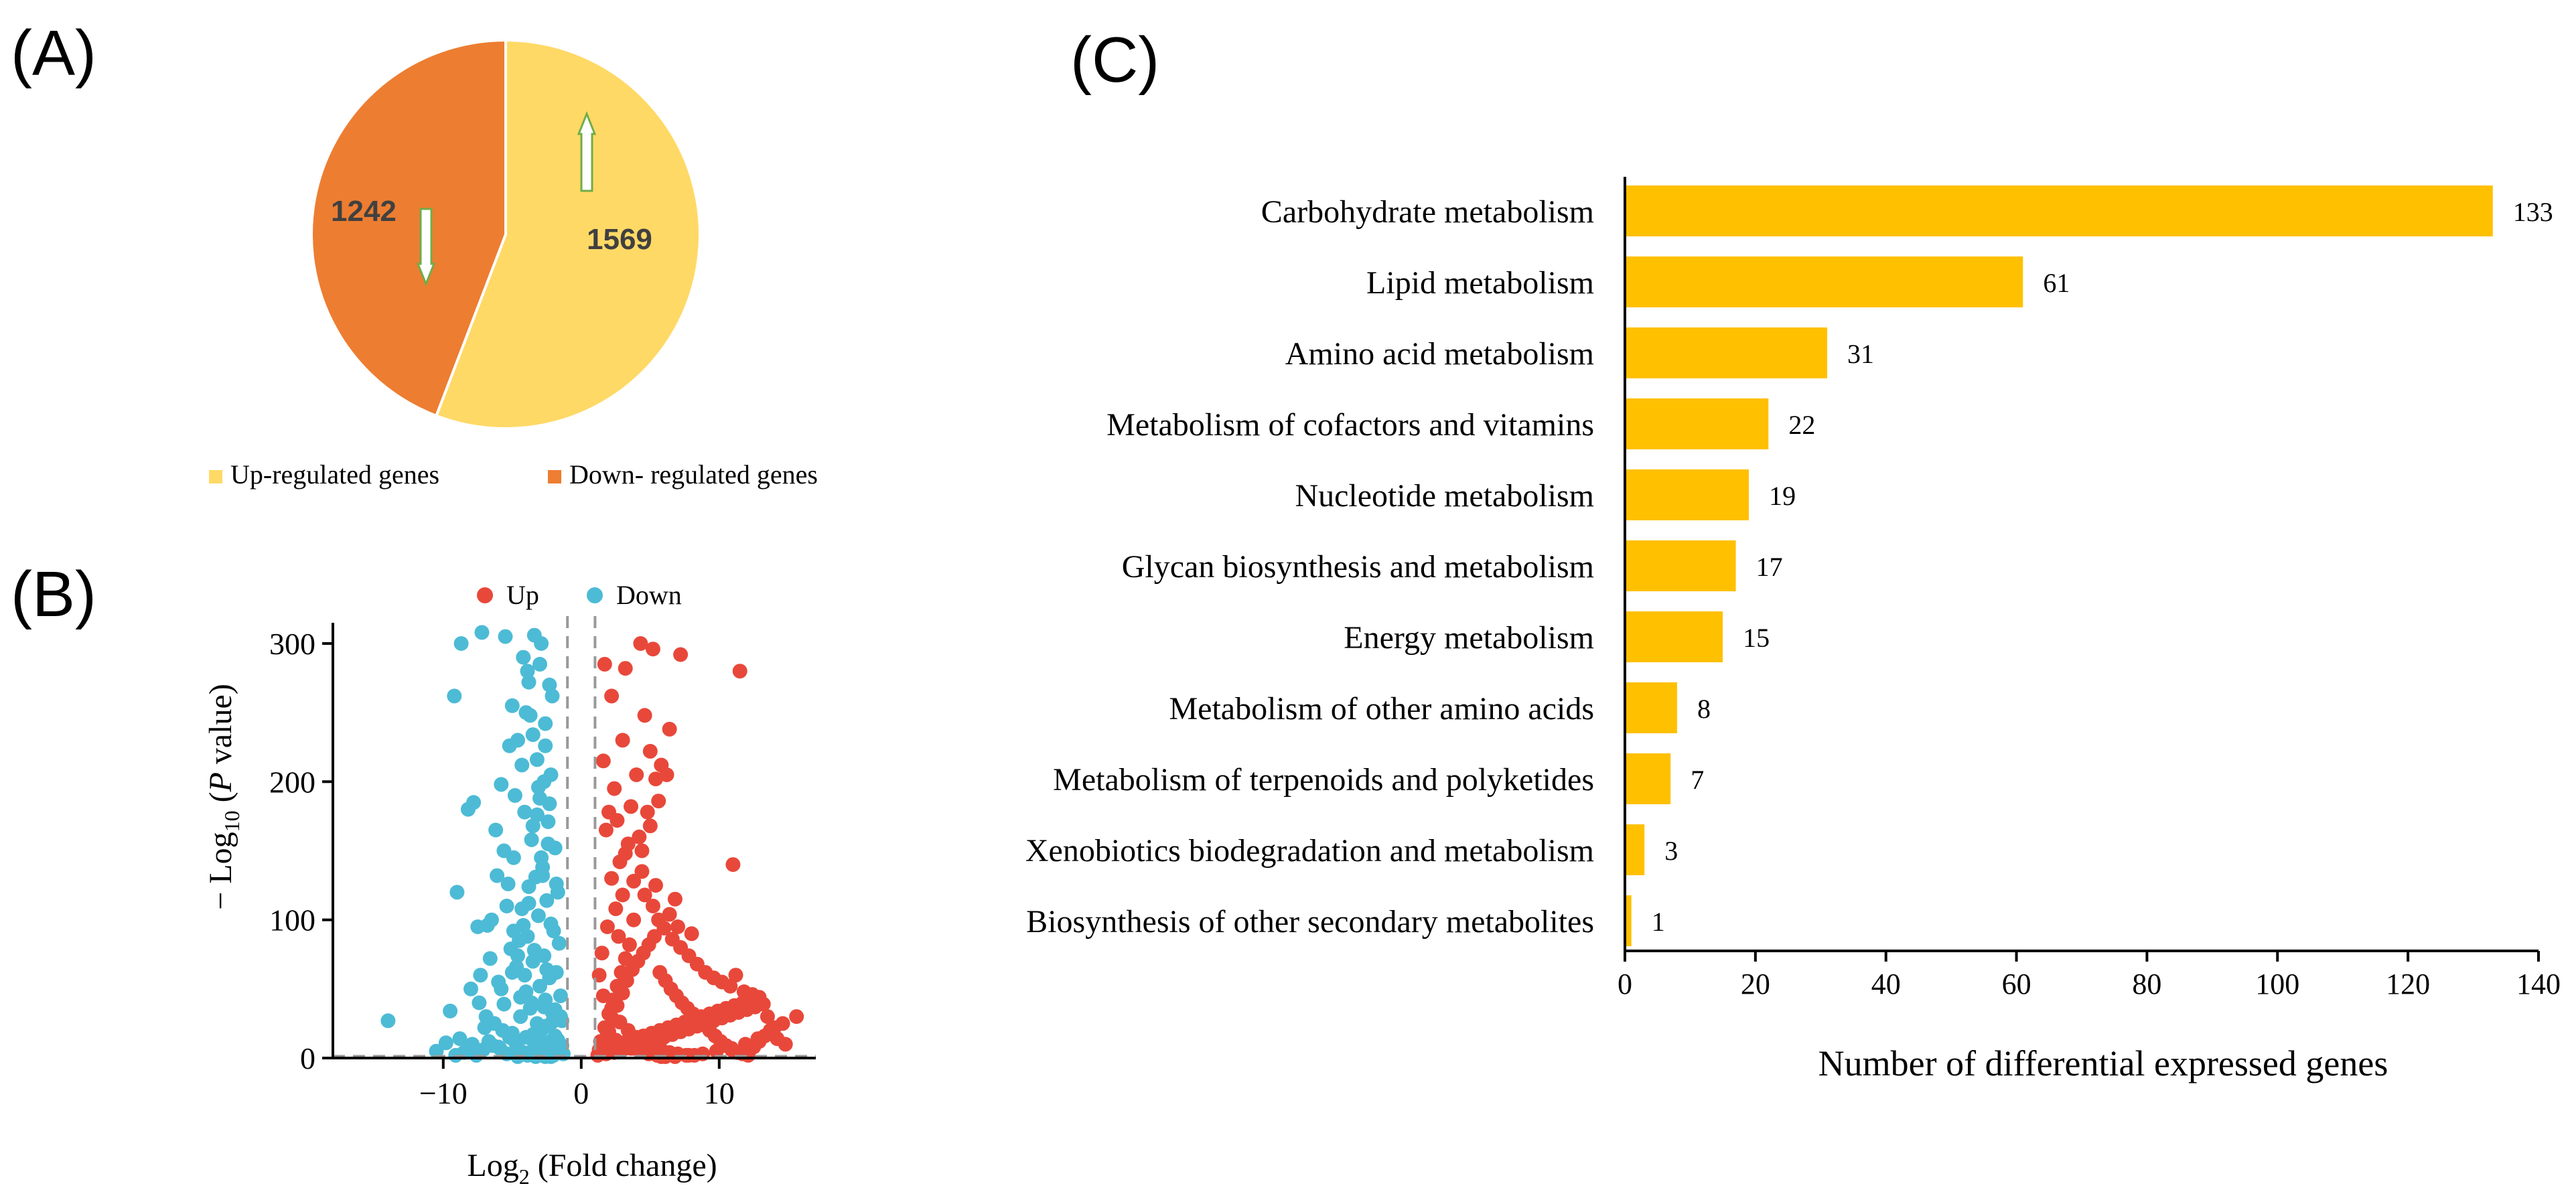 This screenshot has width=2576, height=1200. What do you see at coordinates (485, 595) in the screenshot?
I see `volcano-legend-up-dot` at bounding box center [485, 595].